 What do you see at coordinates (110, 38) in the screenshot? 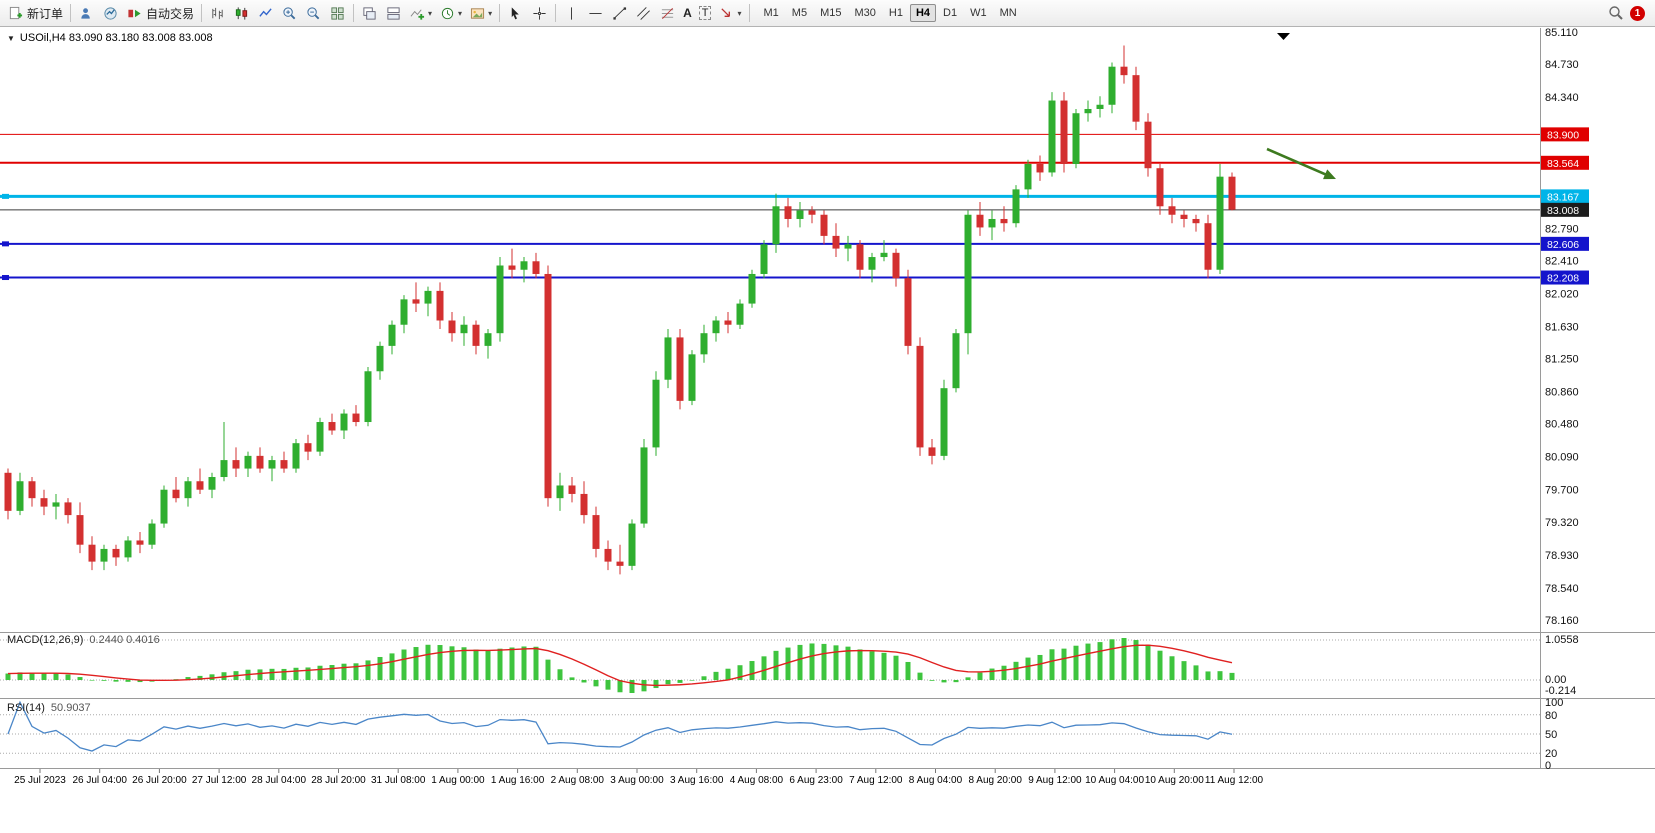
I see `symbol-info: ▼ USOil,H4 83.090 83.180 83.008 83.008` at bounding box center [110, 38].